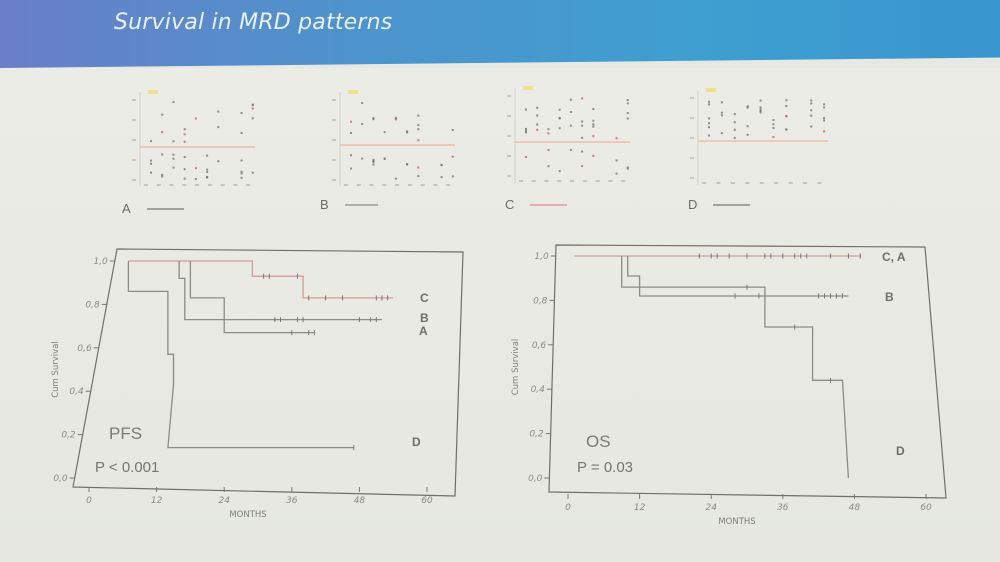 The height and width of the screenshot is (562, 1000). What do you see at coordinates (261, 279) in the screenshot?
I see `km-curve-c` at bounding box center [261, 279].